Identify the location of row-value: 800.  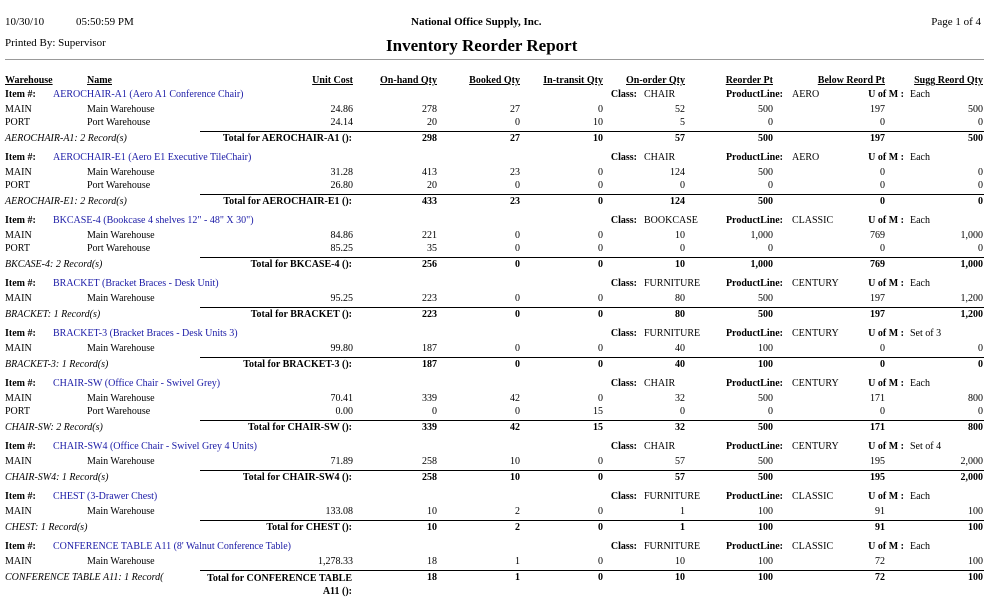
(975, 398).